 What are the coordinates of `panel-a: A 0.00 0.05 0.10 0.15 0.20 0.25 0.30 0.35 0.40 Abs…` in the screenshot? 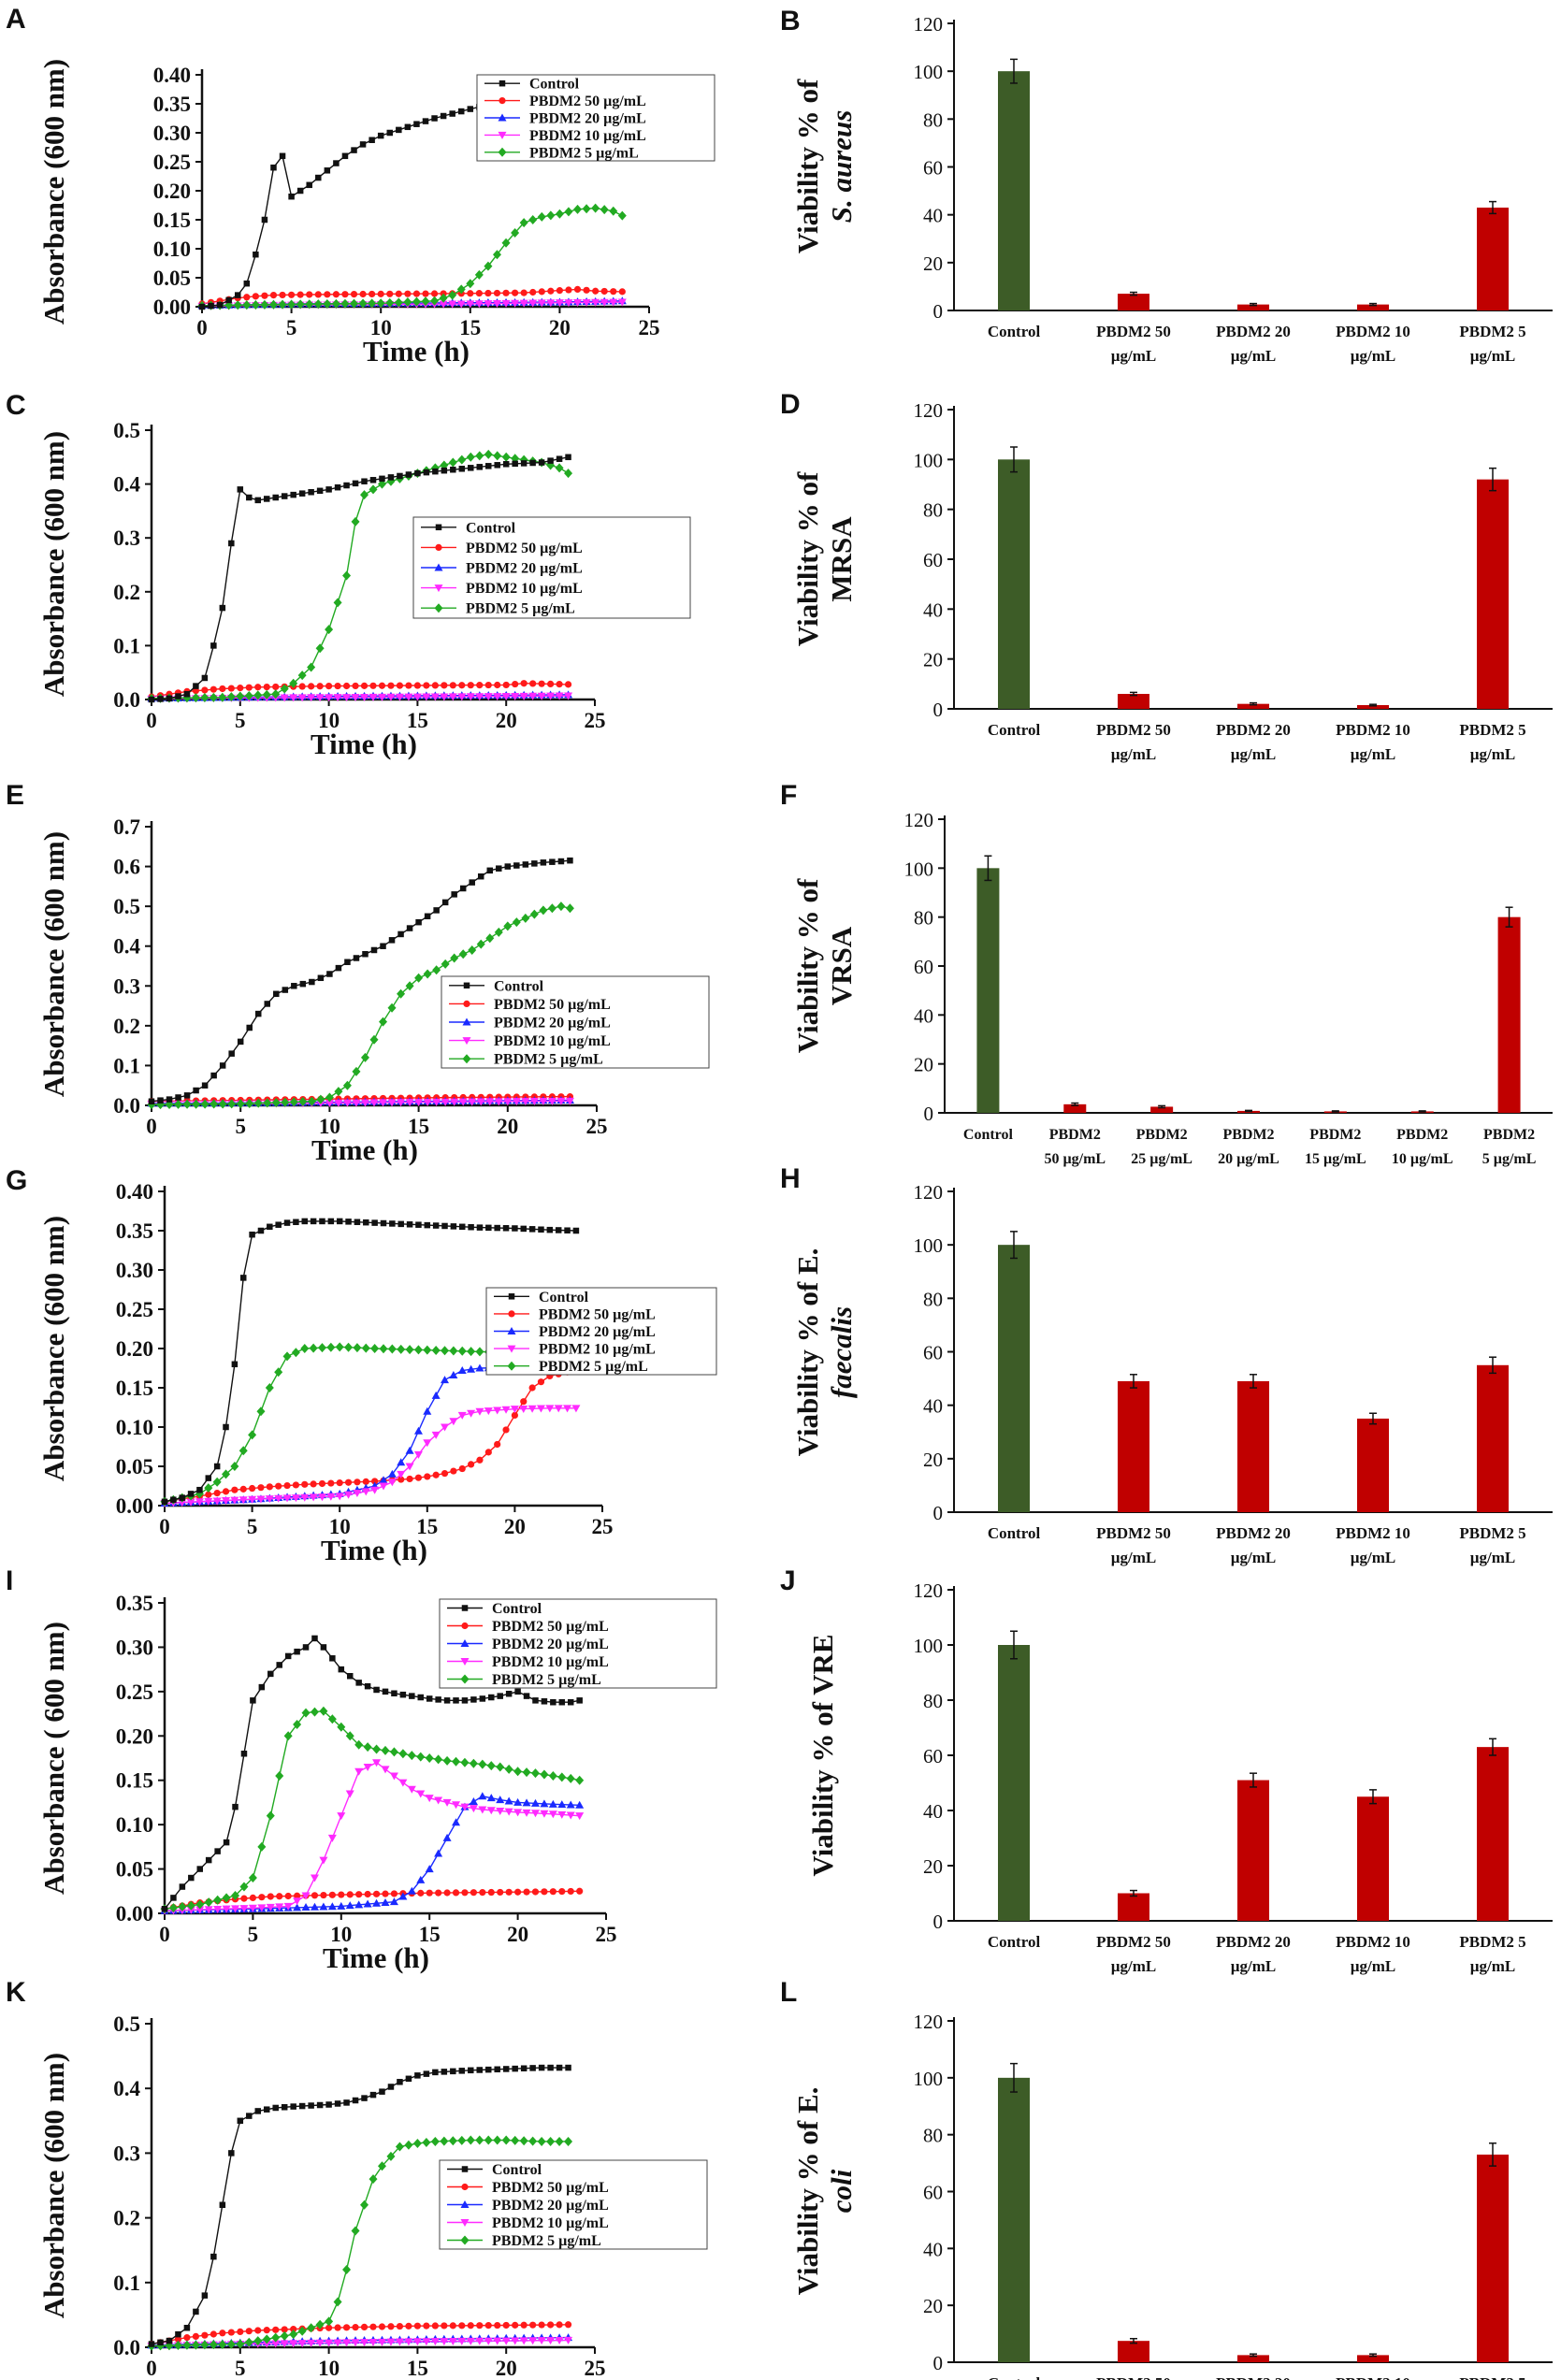 It's located at (361, 186).